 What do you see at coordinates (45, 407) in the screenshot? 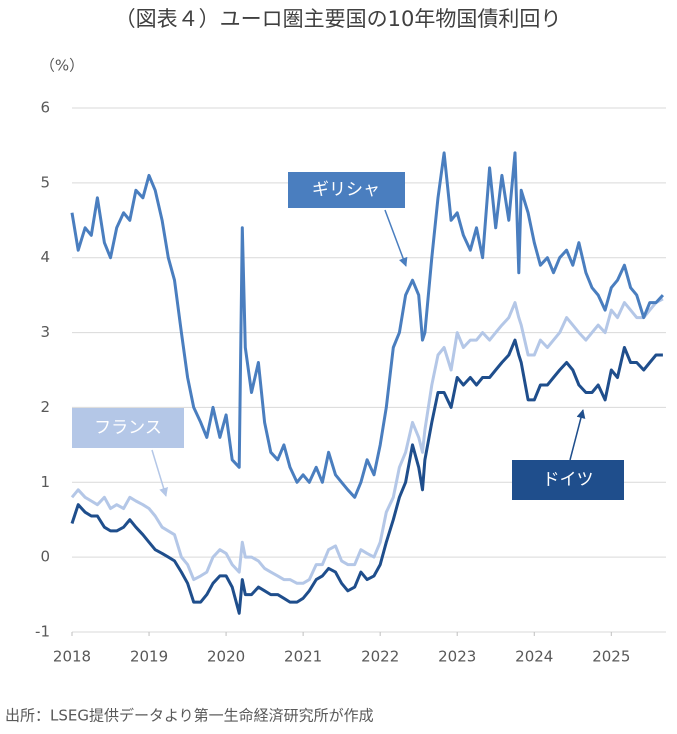
I see `y-tick-label: 2` at bounding box center [45, 407].